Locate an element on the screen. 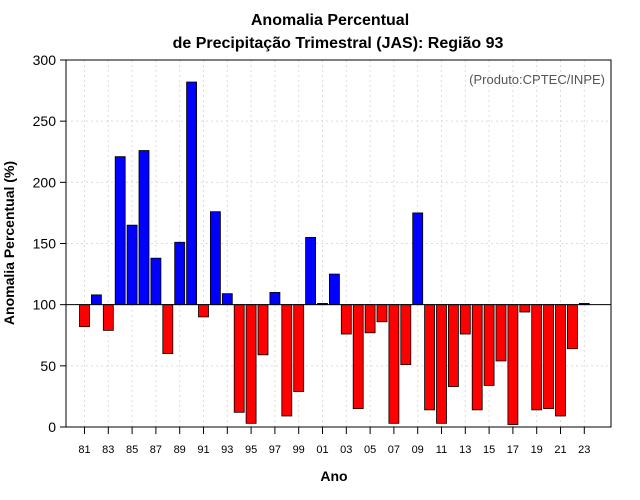 This screenshot has height=500, width=640. x-tick-label-97: 97 is located at coordinates (275, 450).